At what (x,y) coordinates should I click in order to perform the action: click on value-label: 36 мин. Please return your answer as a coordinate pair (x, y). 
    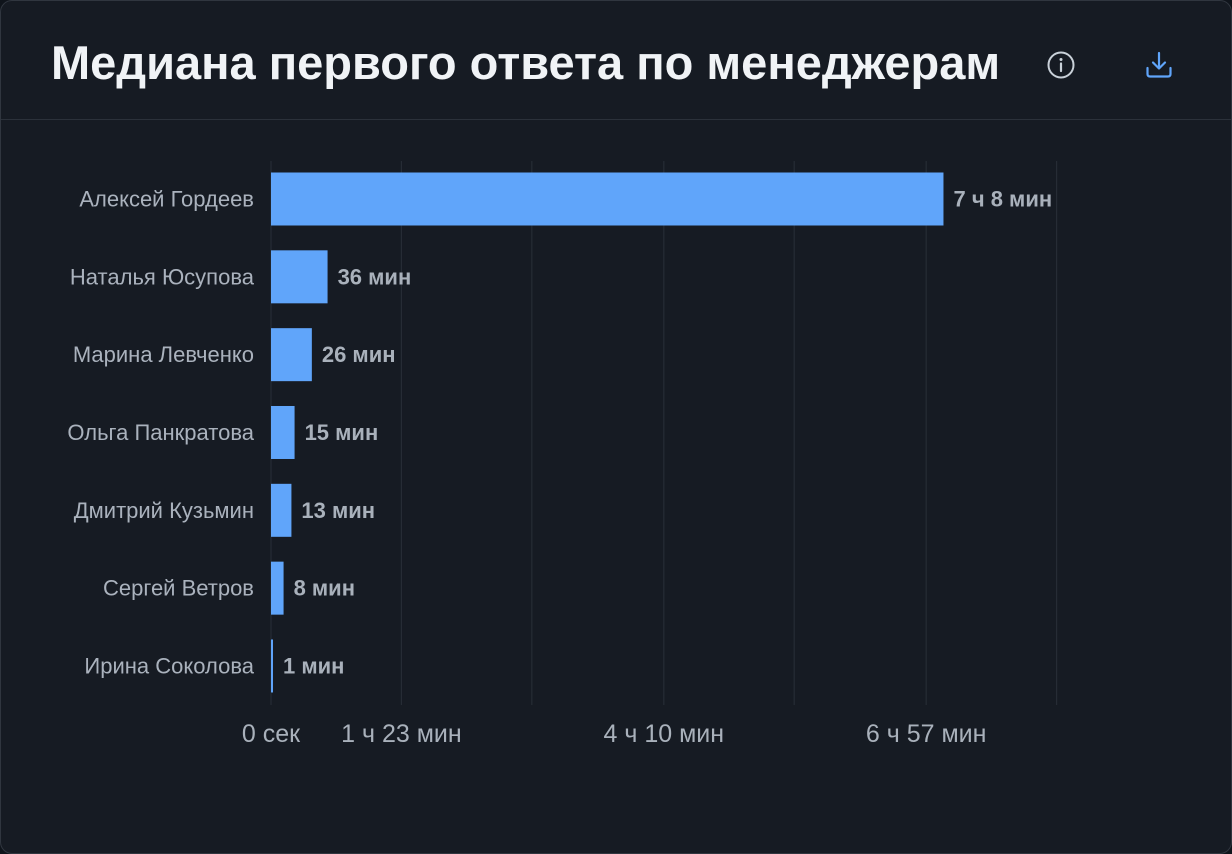
    Looking at the image, I should click on (375, 276).